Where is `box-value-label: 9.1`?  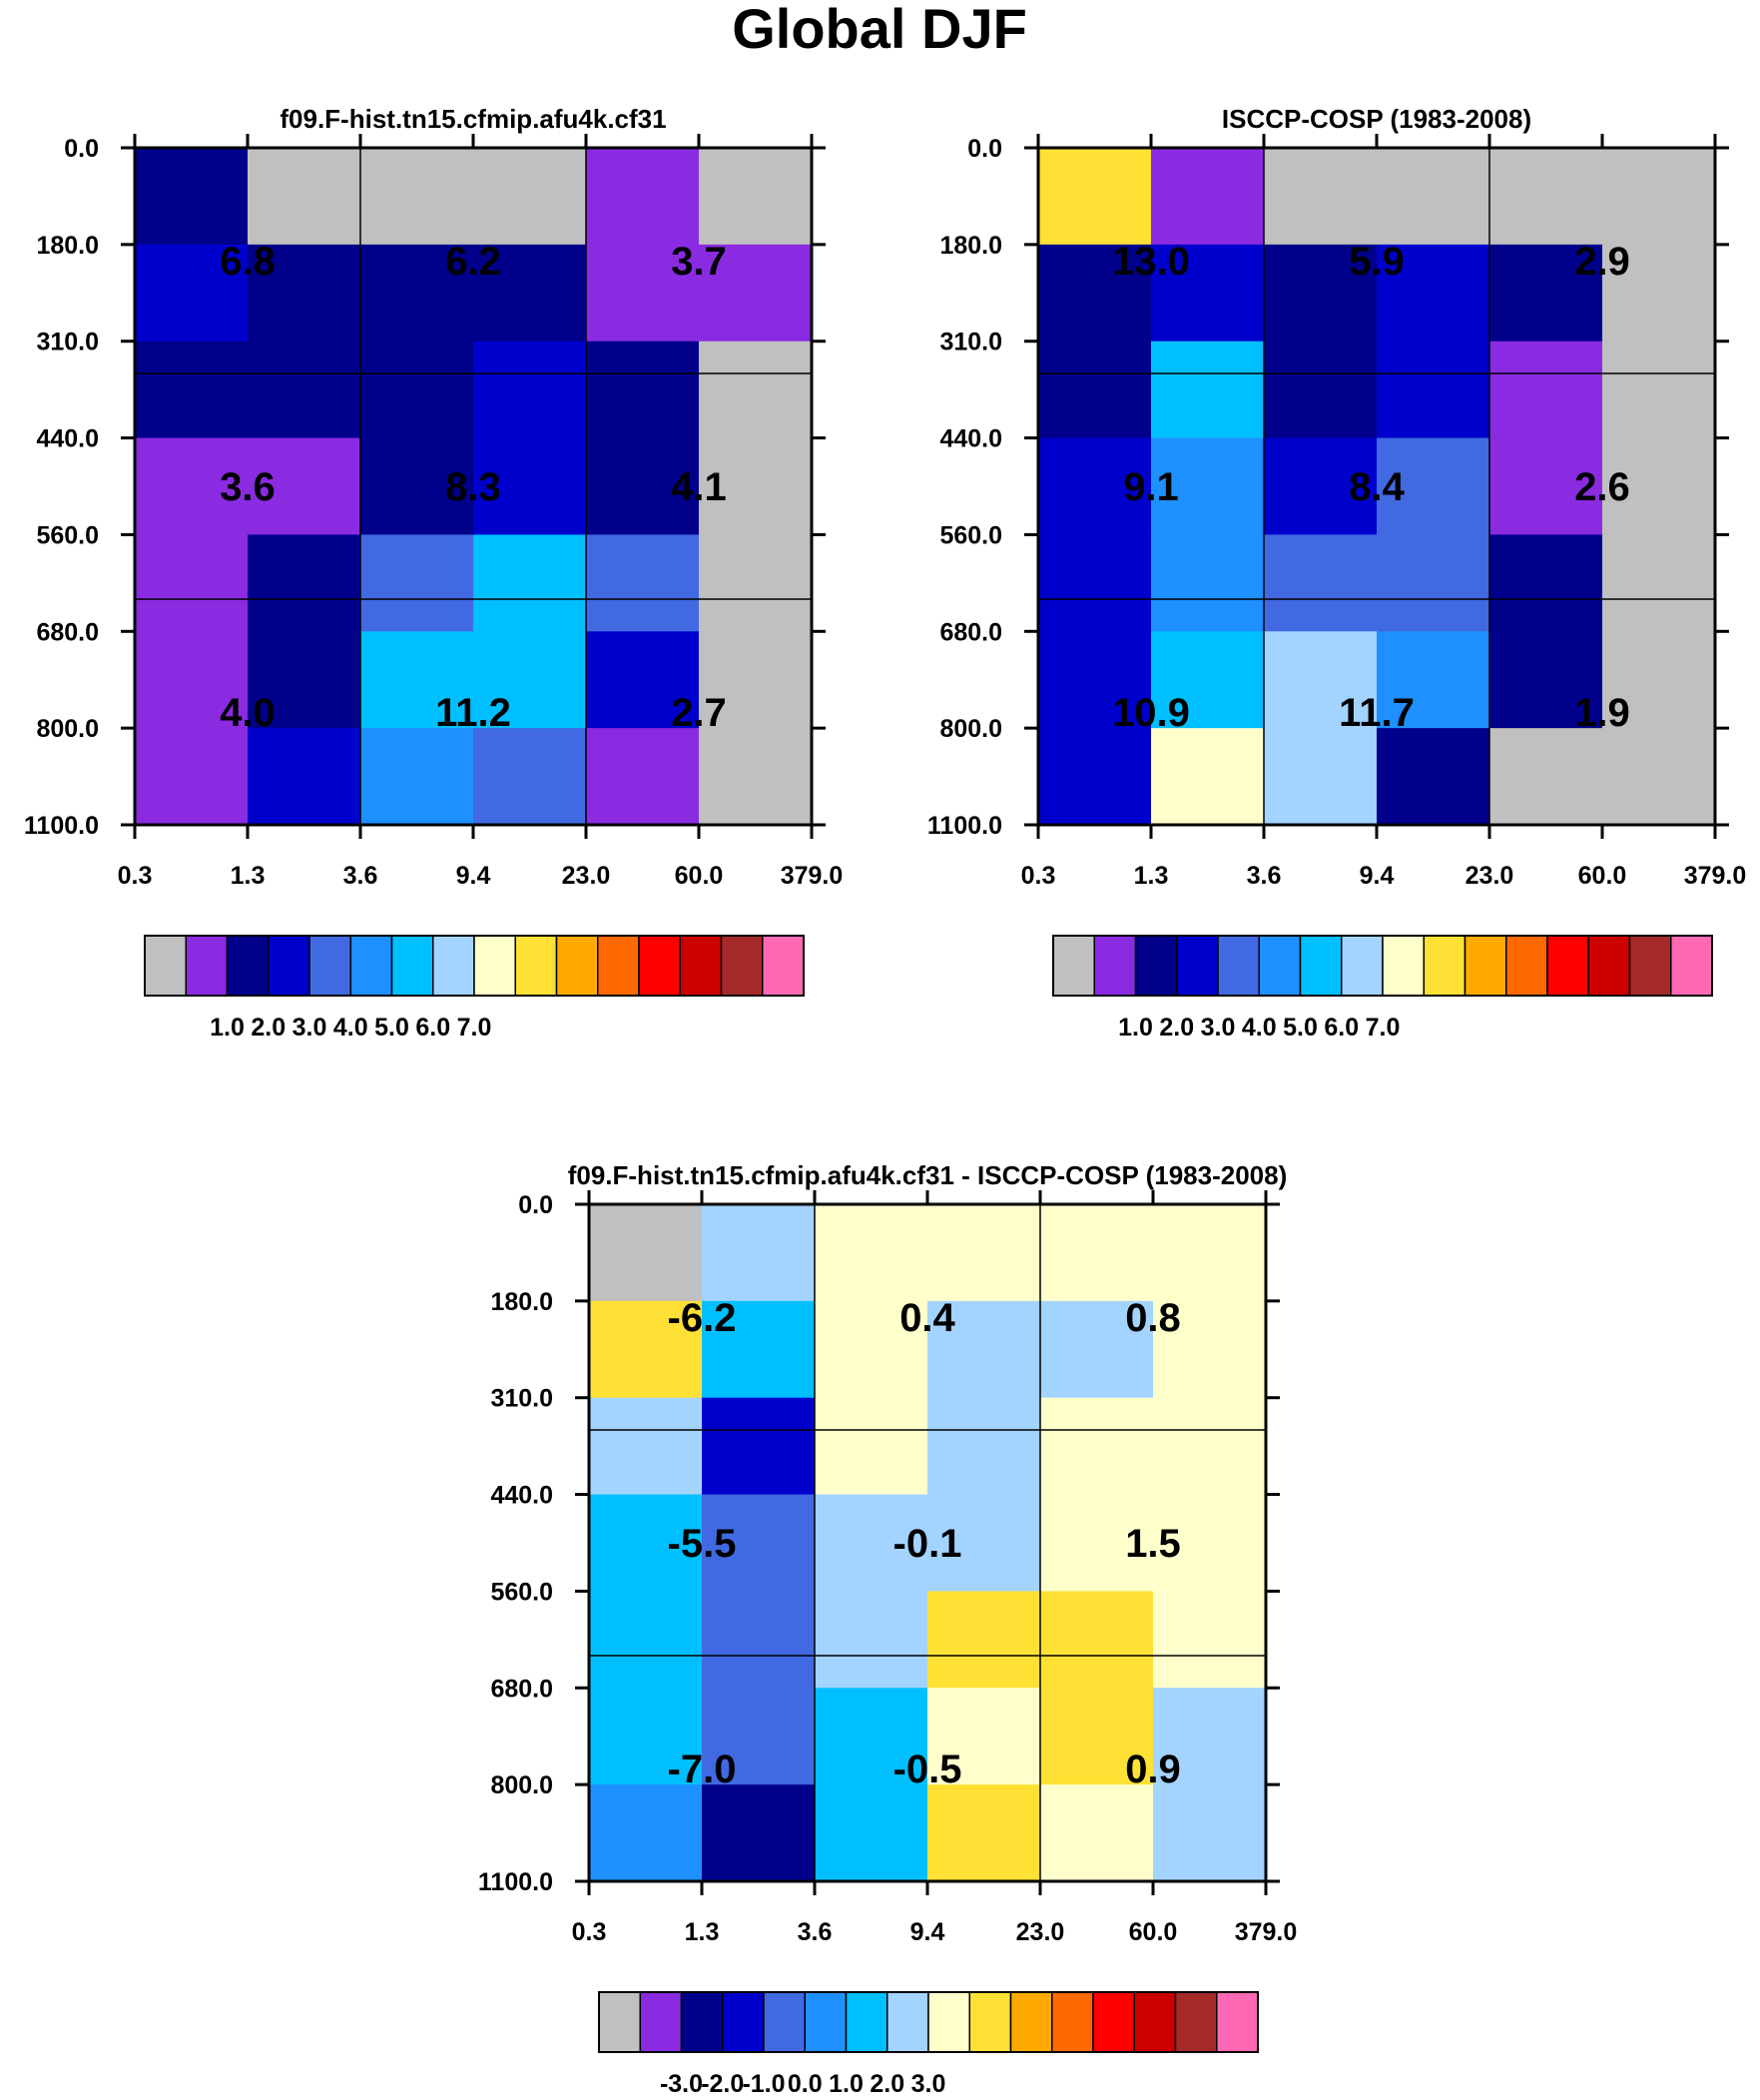
box-value-label: 9.1 is located at coordinates (1151, 487).